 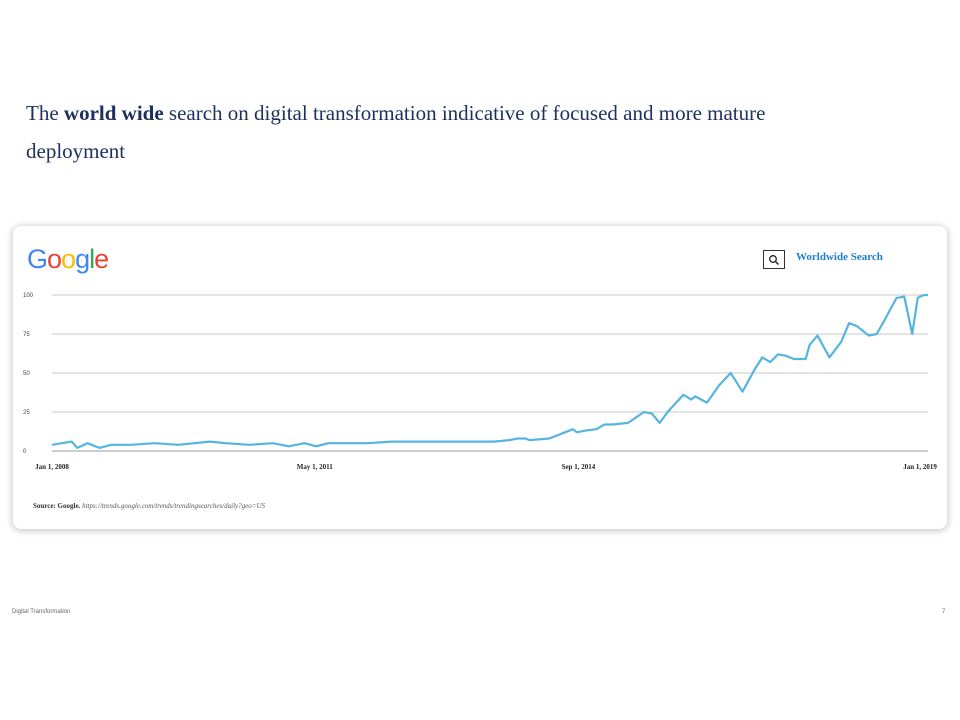 What do you see at coordinates (579, 467) in the screenshot?
I see `x-tick-label: Sep 1, 2014` at bounding box center [579, 467].